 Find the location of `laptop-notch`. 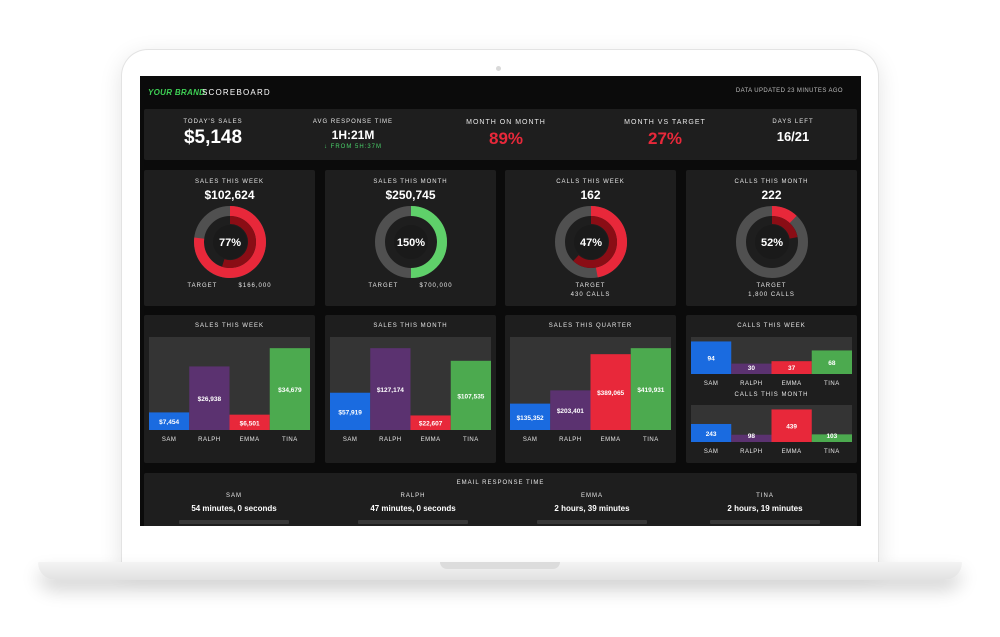

laptop-notch is located at coordinates (500, 565).